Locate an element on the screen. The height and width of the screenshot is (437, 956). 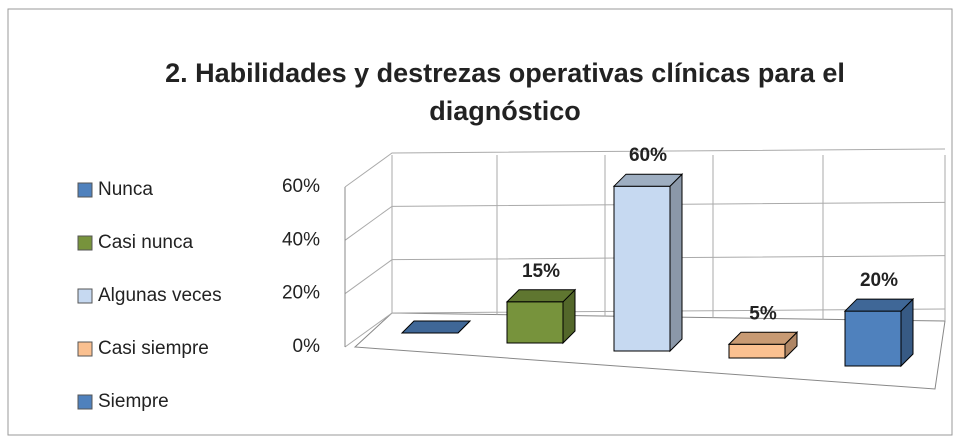
bar-side is located at coordinates (676, 262).